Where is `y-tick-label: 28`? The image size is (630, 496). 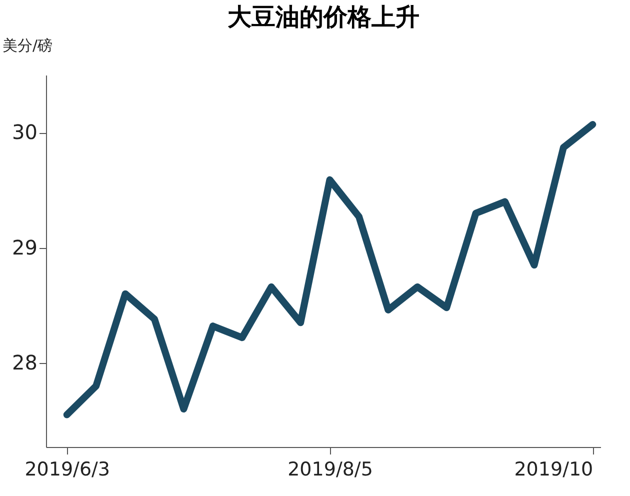
y-tick-label: 28 is located at coordinates (25, 362).